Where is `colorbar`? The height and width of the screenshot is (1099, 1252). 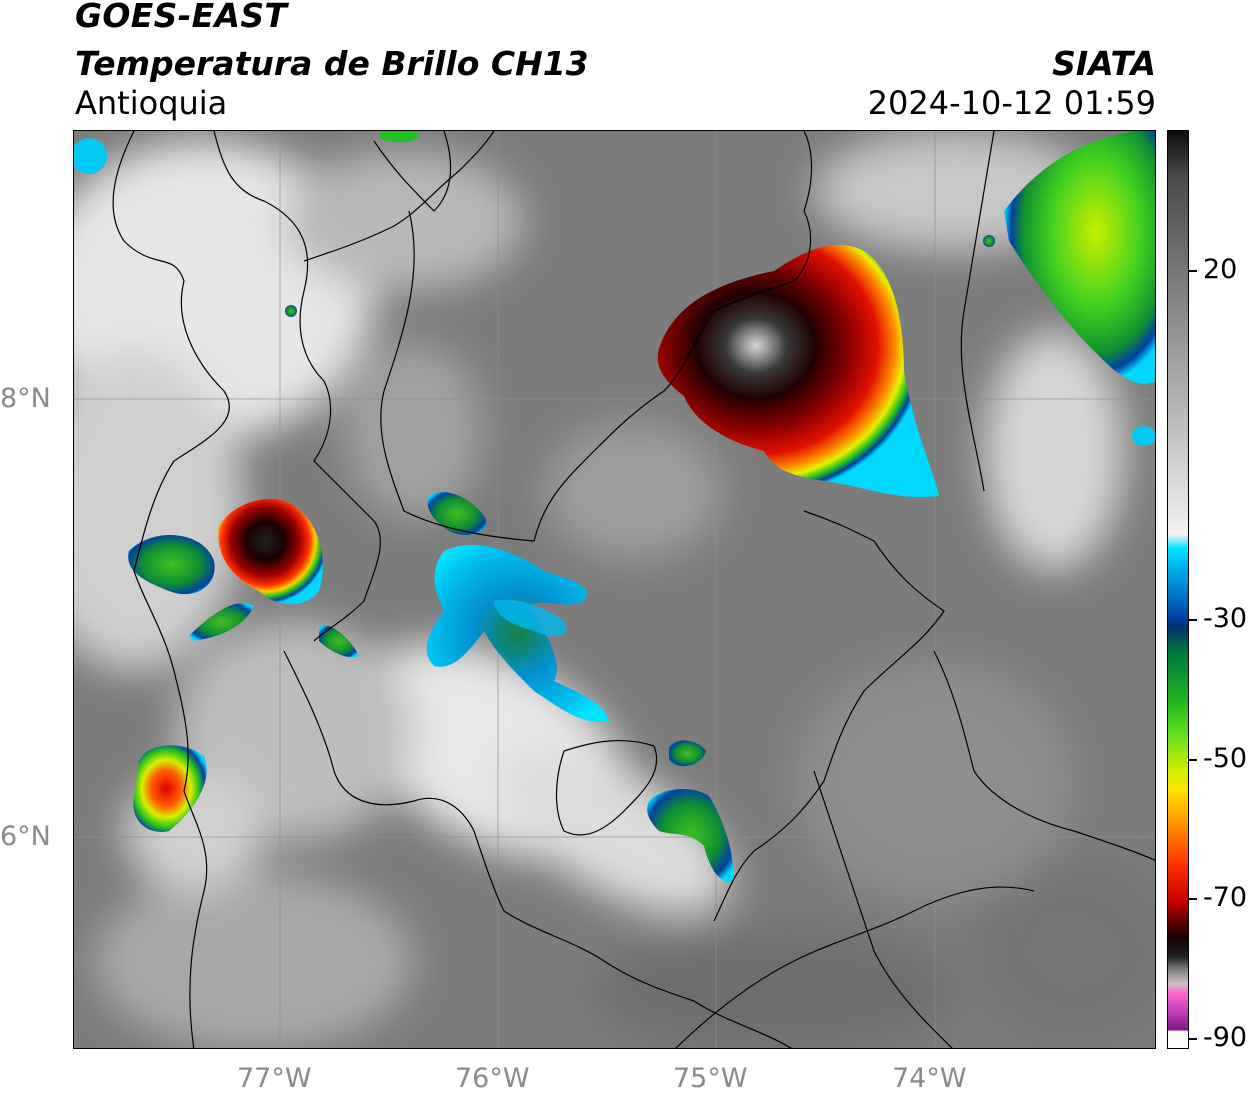 colorbar is located at coordinates (1178, 589).